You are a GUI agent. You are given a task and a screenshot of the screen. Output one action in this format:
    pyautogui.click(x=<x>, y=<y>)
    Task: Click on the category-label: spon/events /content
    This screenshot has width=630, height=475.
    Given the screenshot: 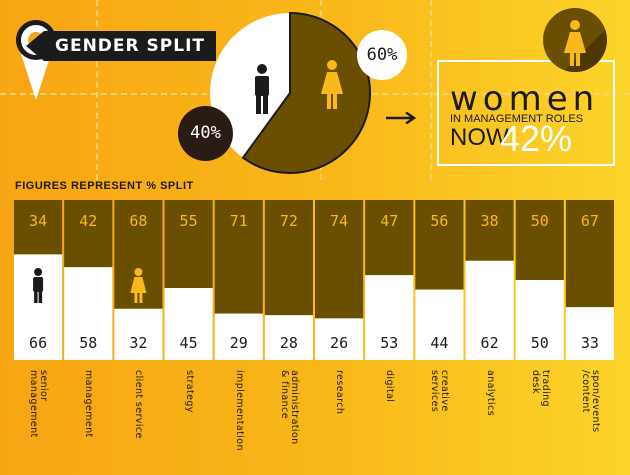 What is the action you would take?
    pyautogui.click(x=590, y=420)
    